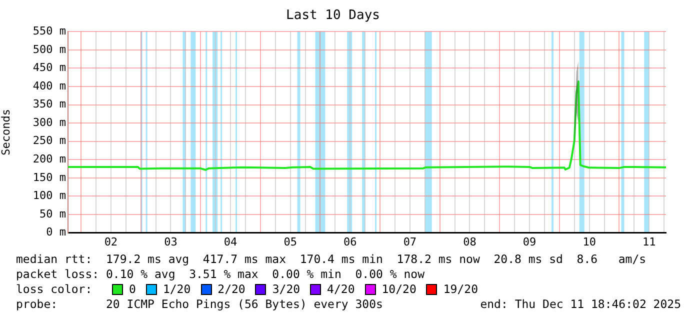  I want to click on y-tick-label: 200 m, so click(49, 159).